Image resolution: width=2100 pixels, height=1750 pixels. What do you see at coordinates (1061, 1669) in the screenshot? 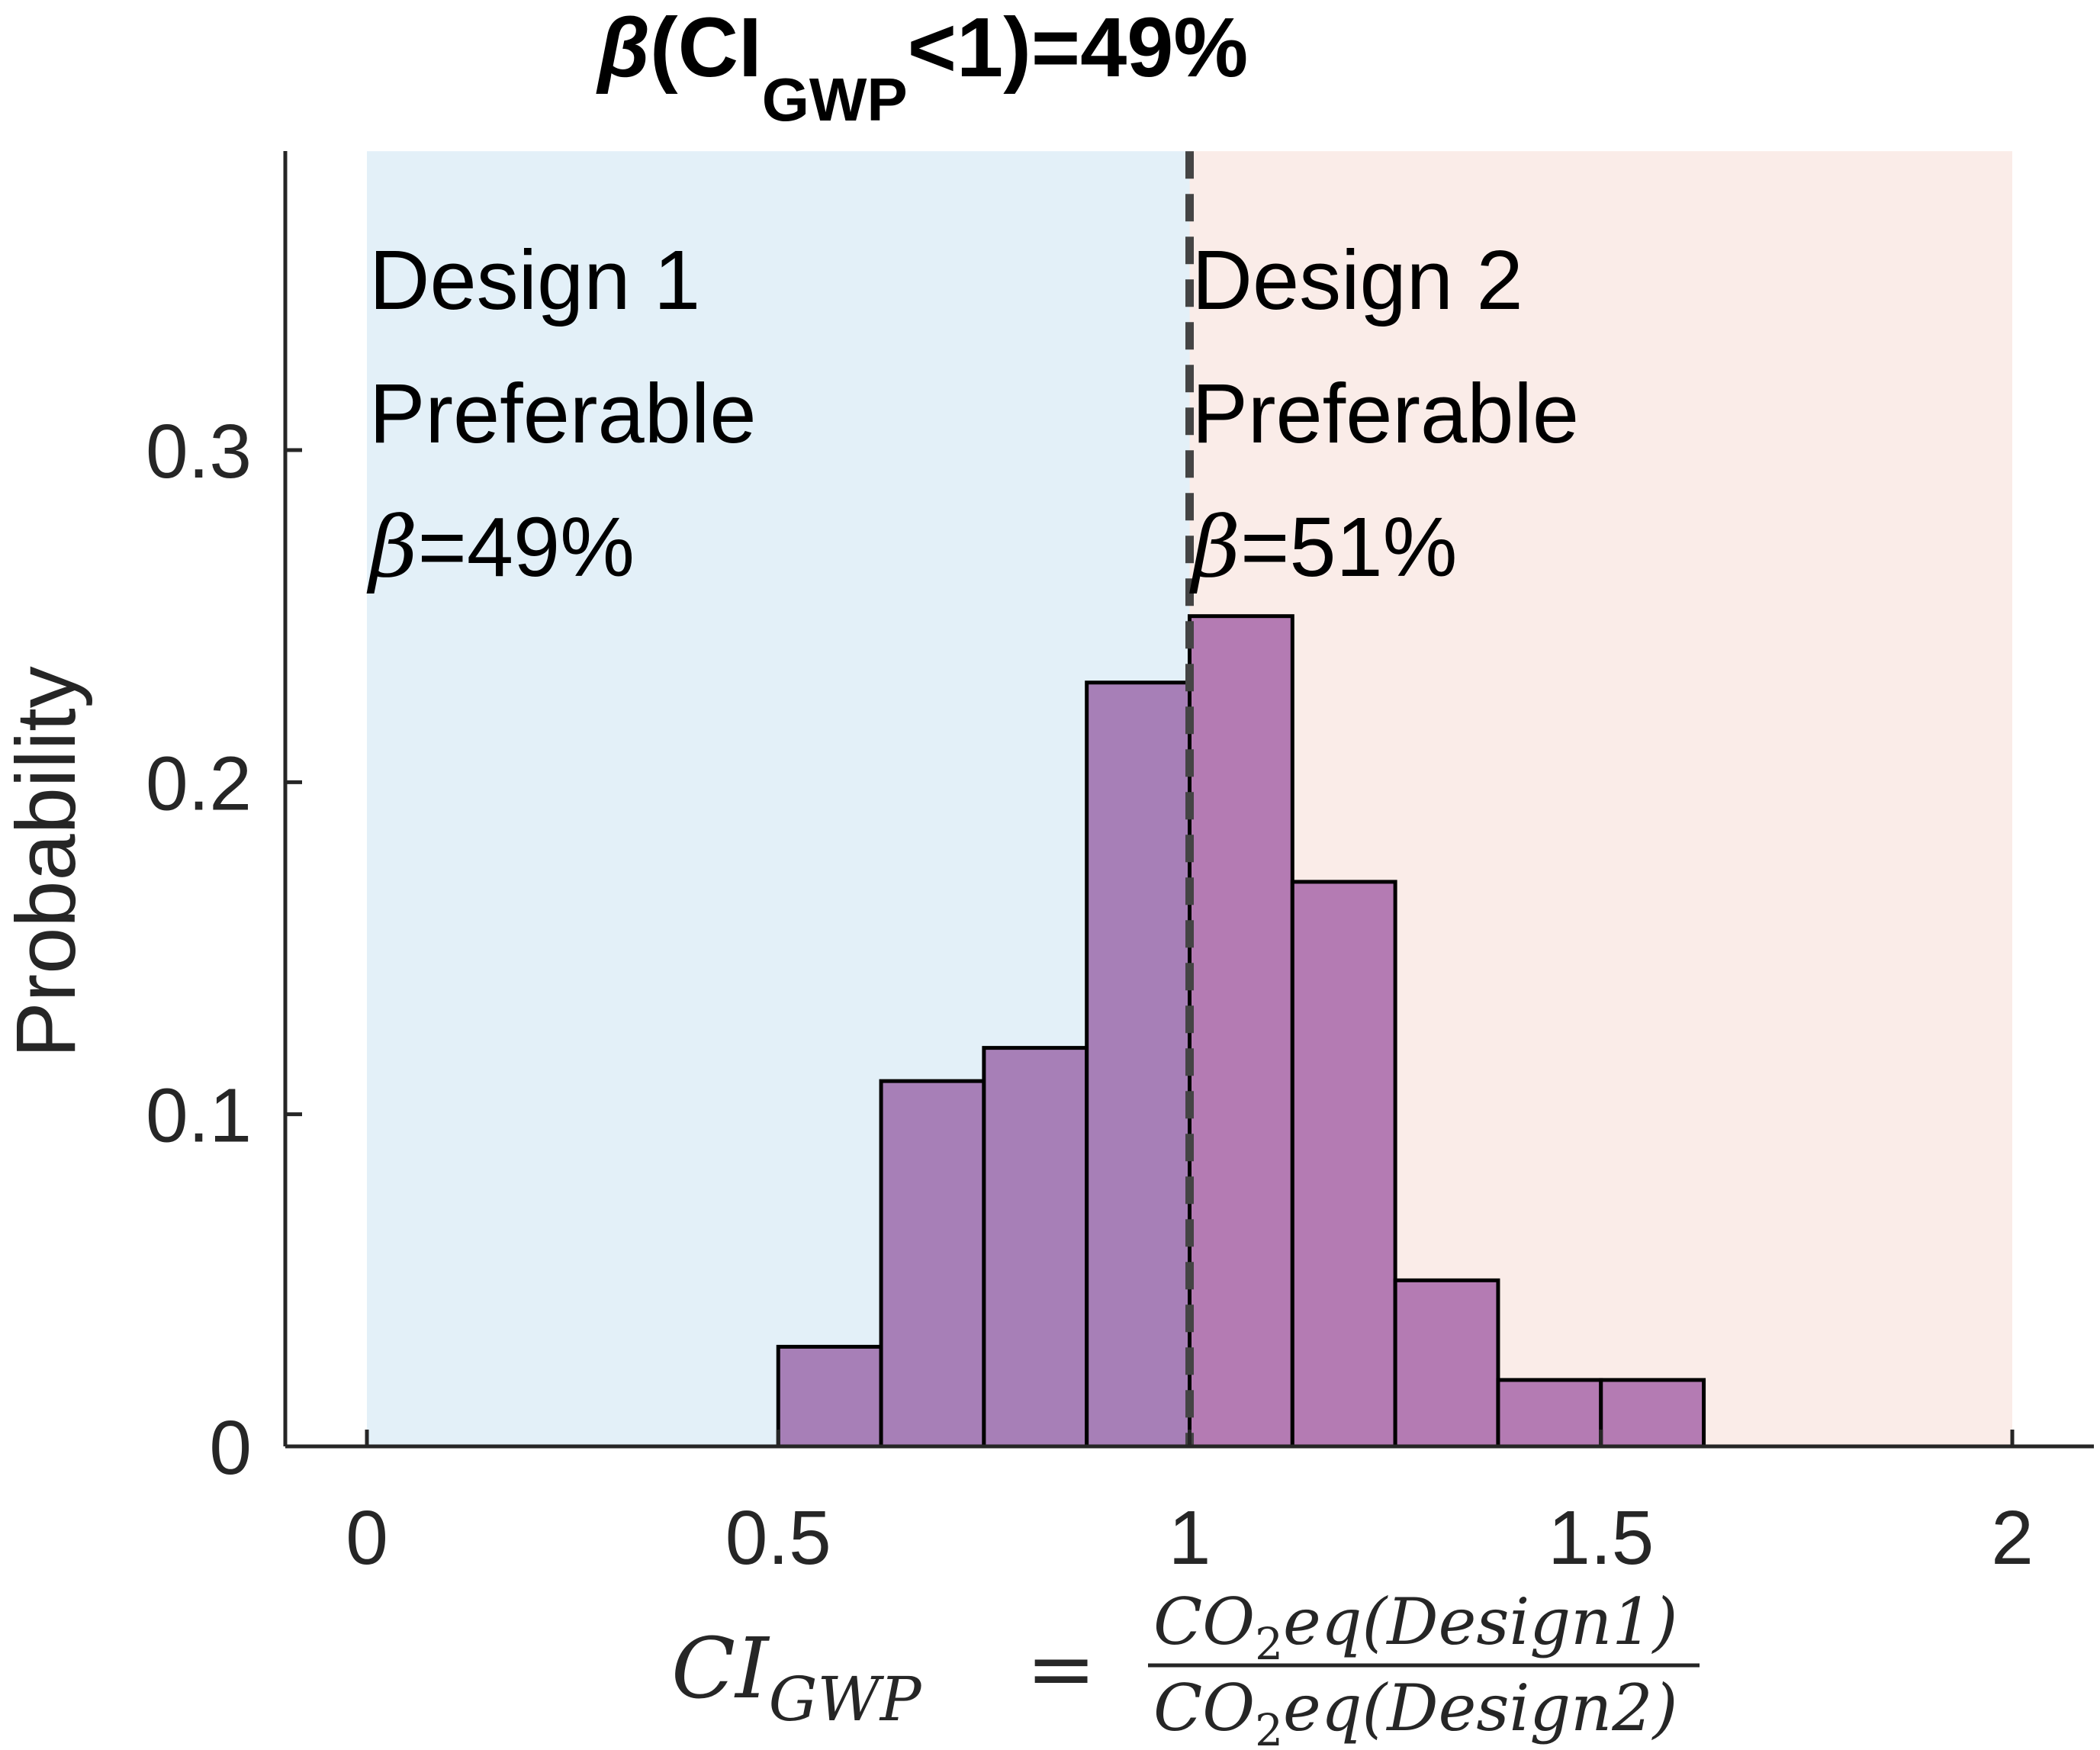
I see `x-label-equals: =` at bounding box center [1061, 1669].